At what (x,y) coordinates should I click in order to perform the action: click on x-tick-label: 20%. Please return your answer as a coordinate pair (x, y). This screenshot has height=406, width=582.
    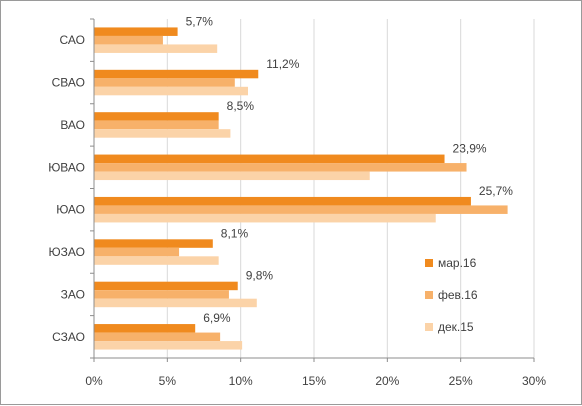
    Looking at the image, I should click on (387, 381).